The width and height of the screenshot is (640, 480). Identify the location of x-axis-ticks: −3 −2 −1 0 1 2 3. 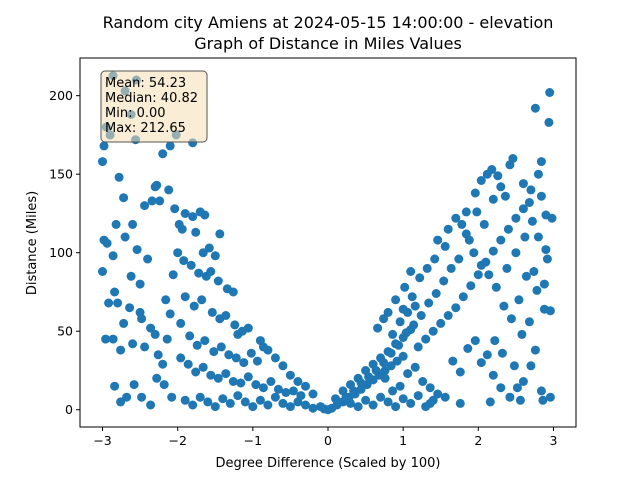
(325, 437).